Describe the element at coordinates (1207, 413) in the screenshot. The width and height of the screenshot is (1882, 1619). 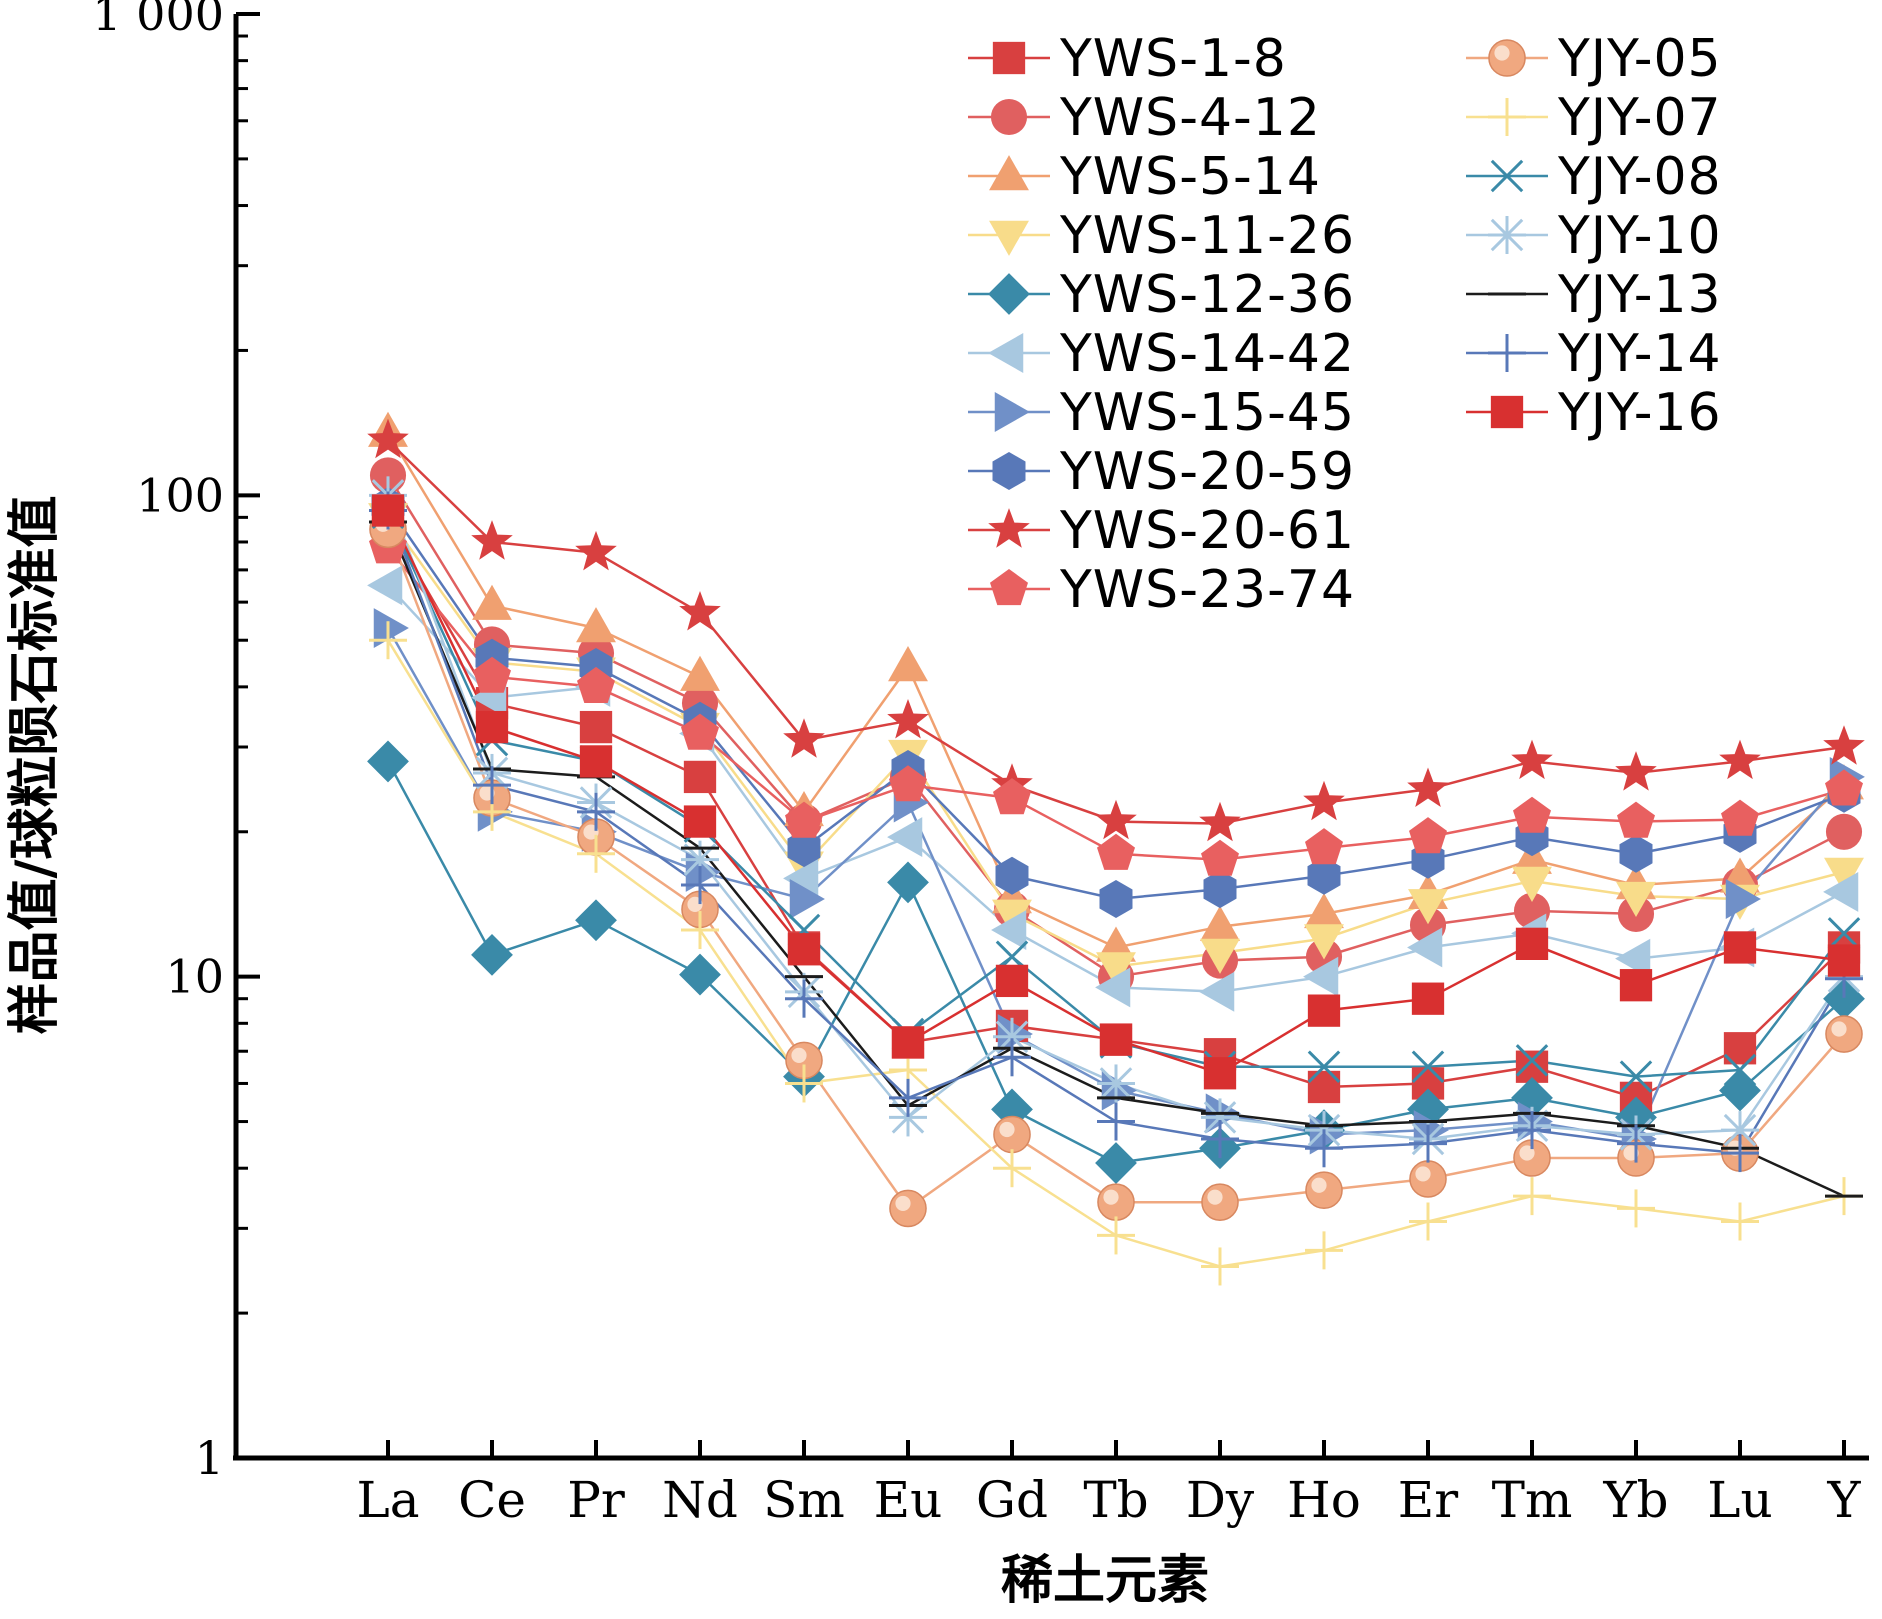
I see `legend-label: YWS-15-45` at that location.